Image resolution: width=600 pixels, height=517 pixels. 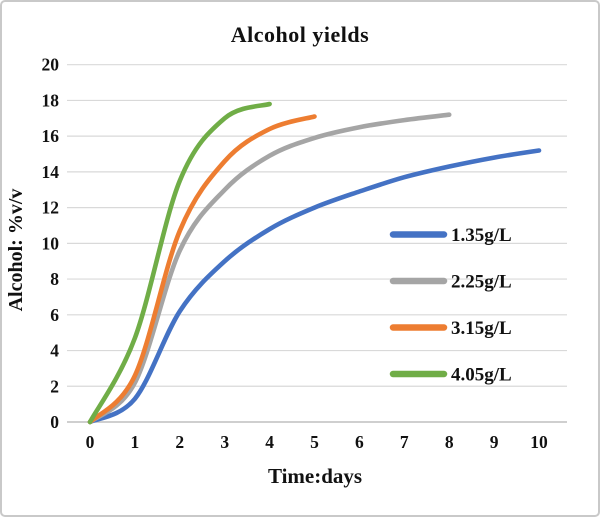 What do you see at coordinates (51, 208) in the screenshot?
I see `y-tick-label: 12` at bounding box center [51, 208].